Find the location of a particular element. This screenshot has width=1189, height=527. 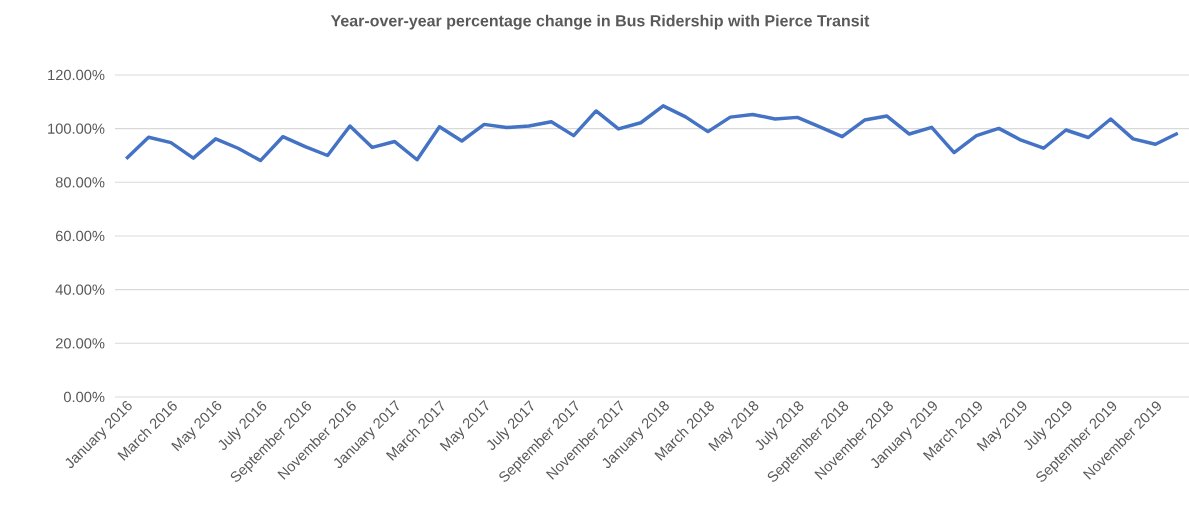

y-tick-label: 20.00% is located at coordinates (80, 343).